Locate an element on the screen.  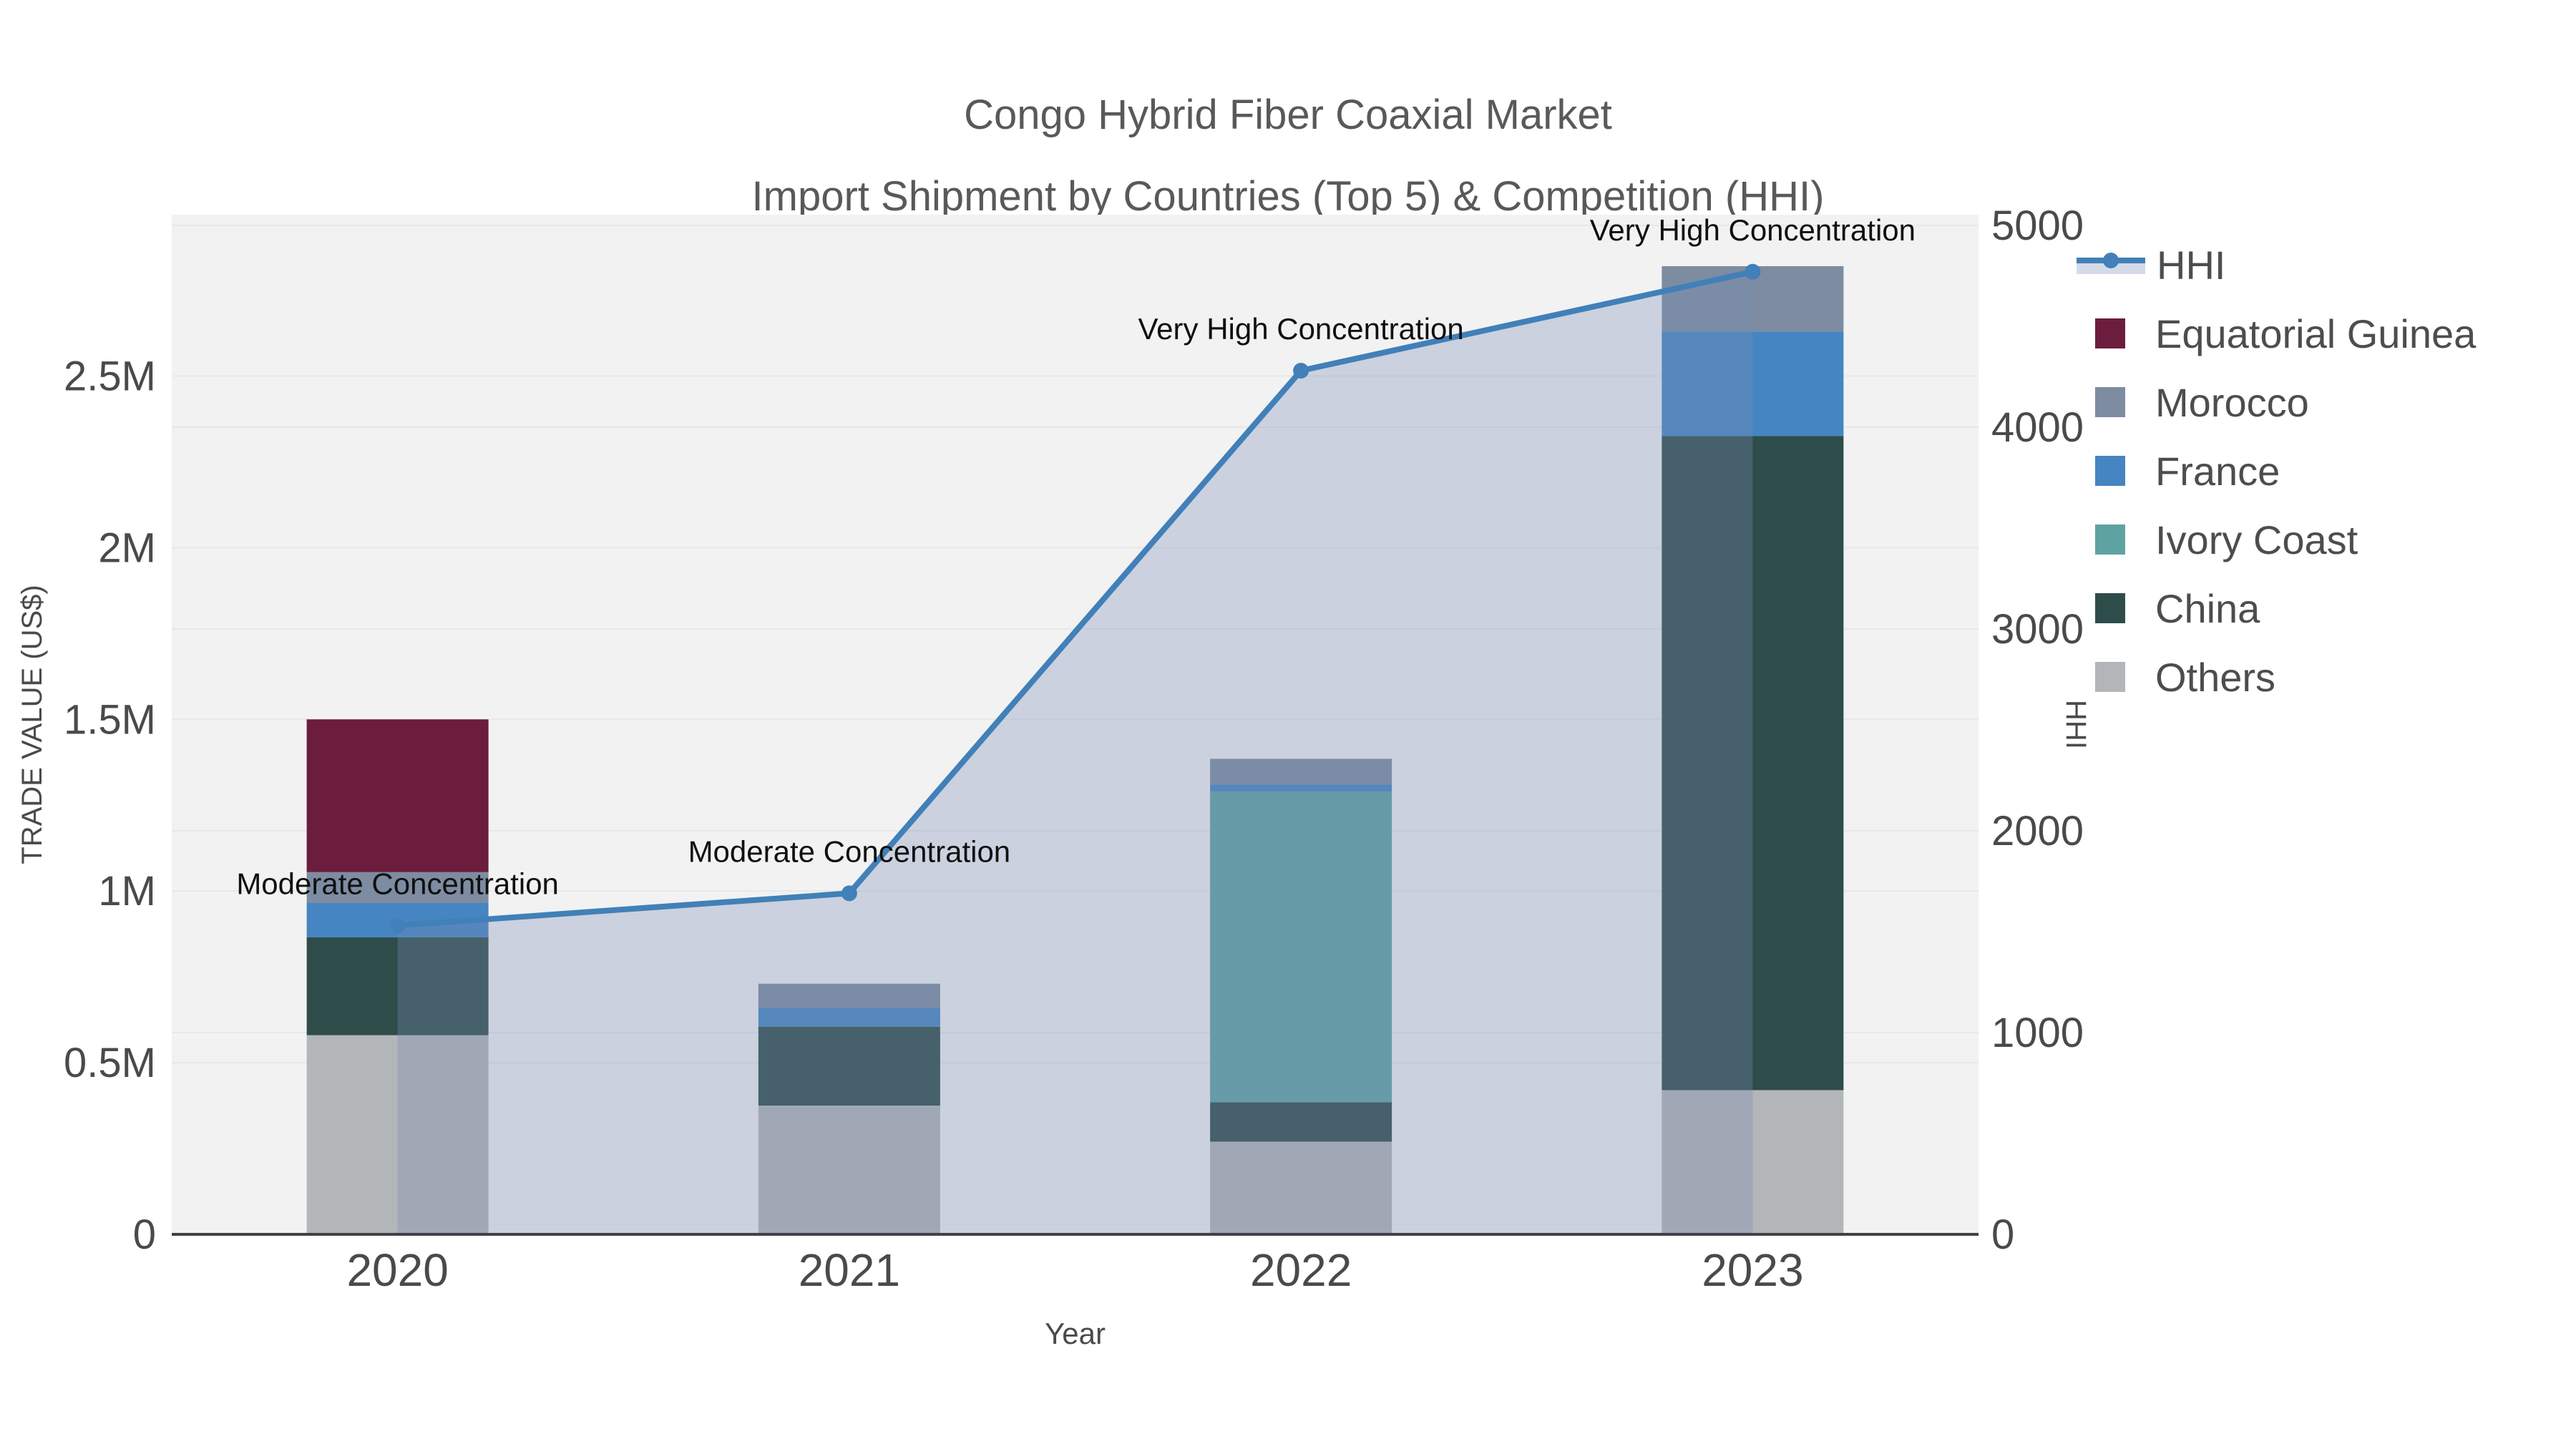
bar-segment-others-2021 is located at coordinates (849, 1170).